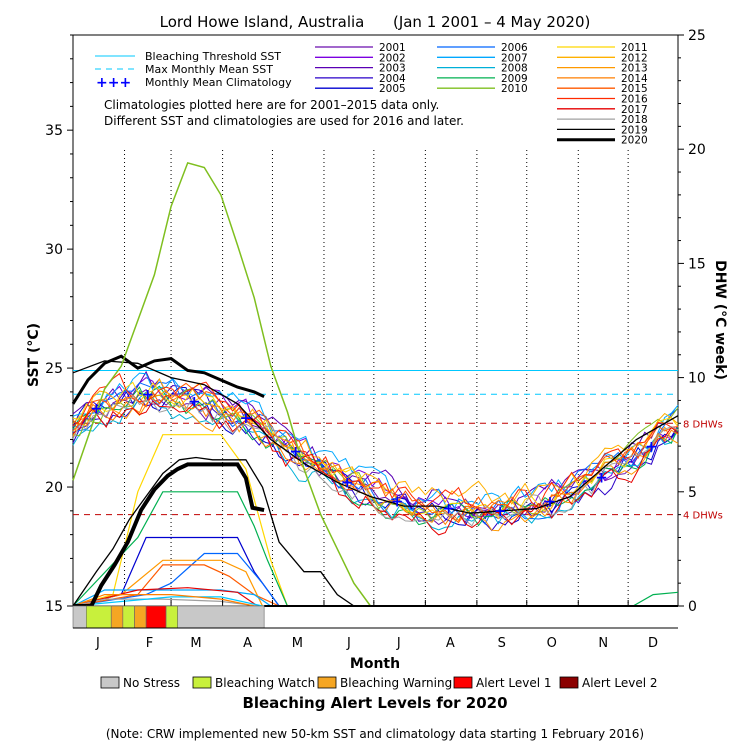 This screenshot has height=754, width=750. What do you see at coordinates (514, 48) in the screenshot?
I see `year-legend-label: 2006` at bounding box center [514, 48].